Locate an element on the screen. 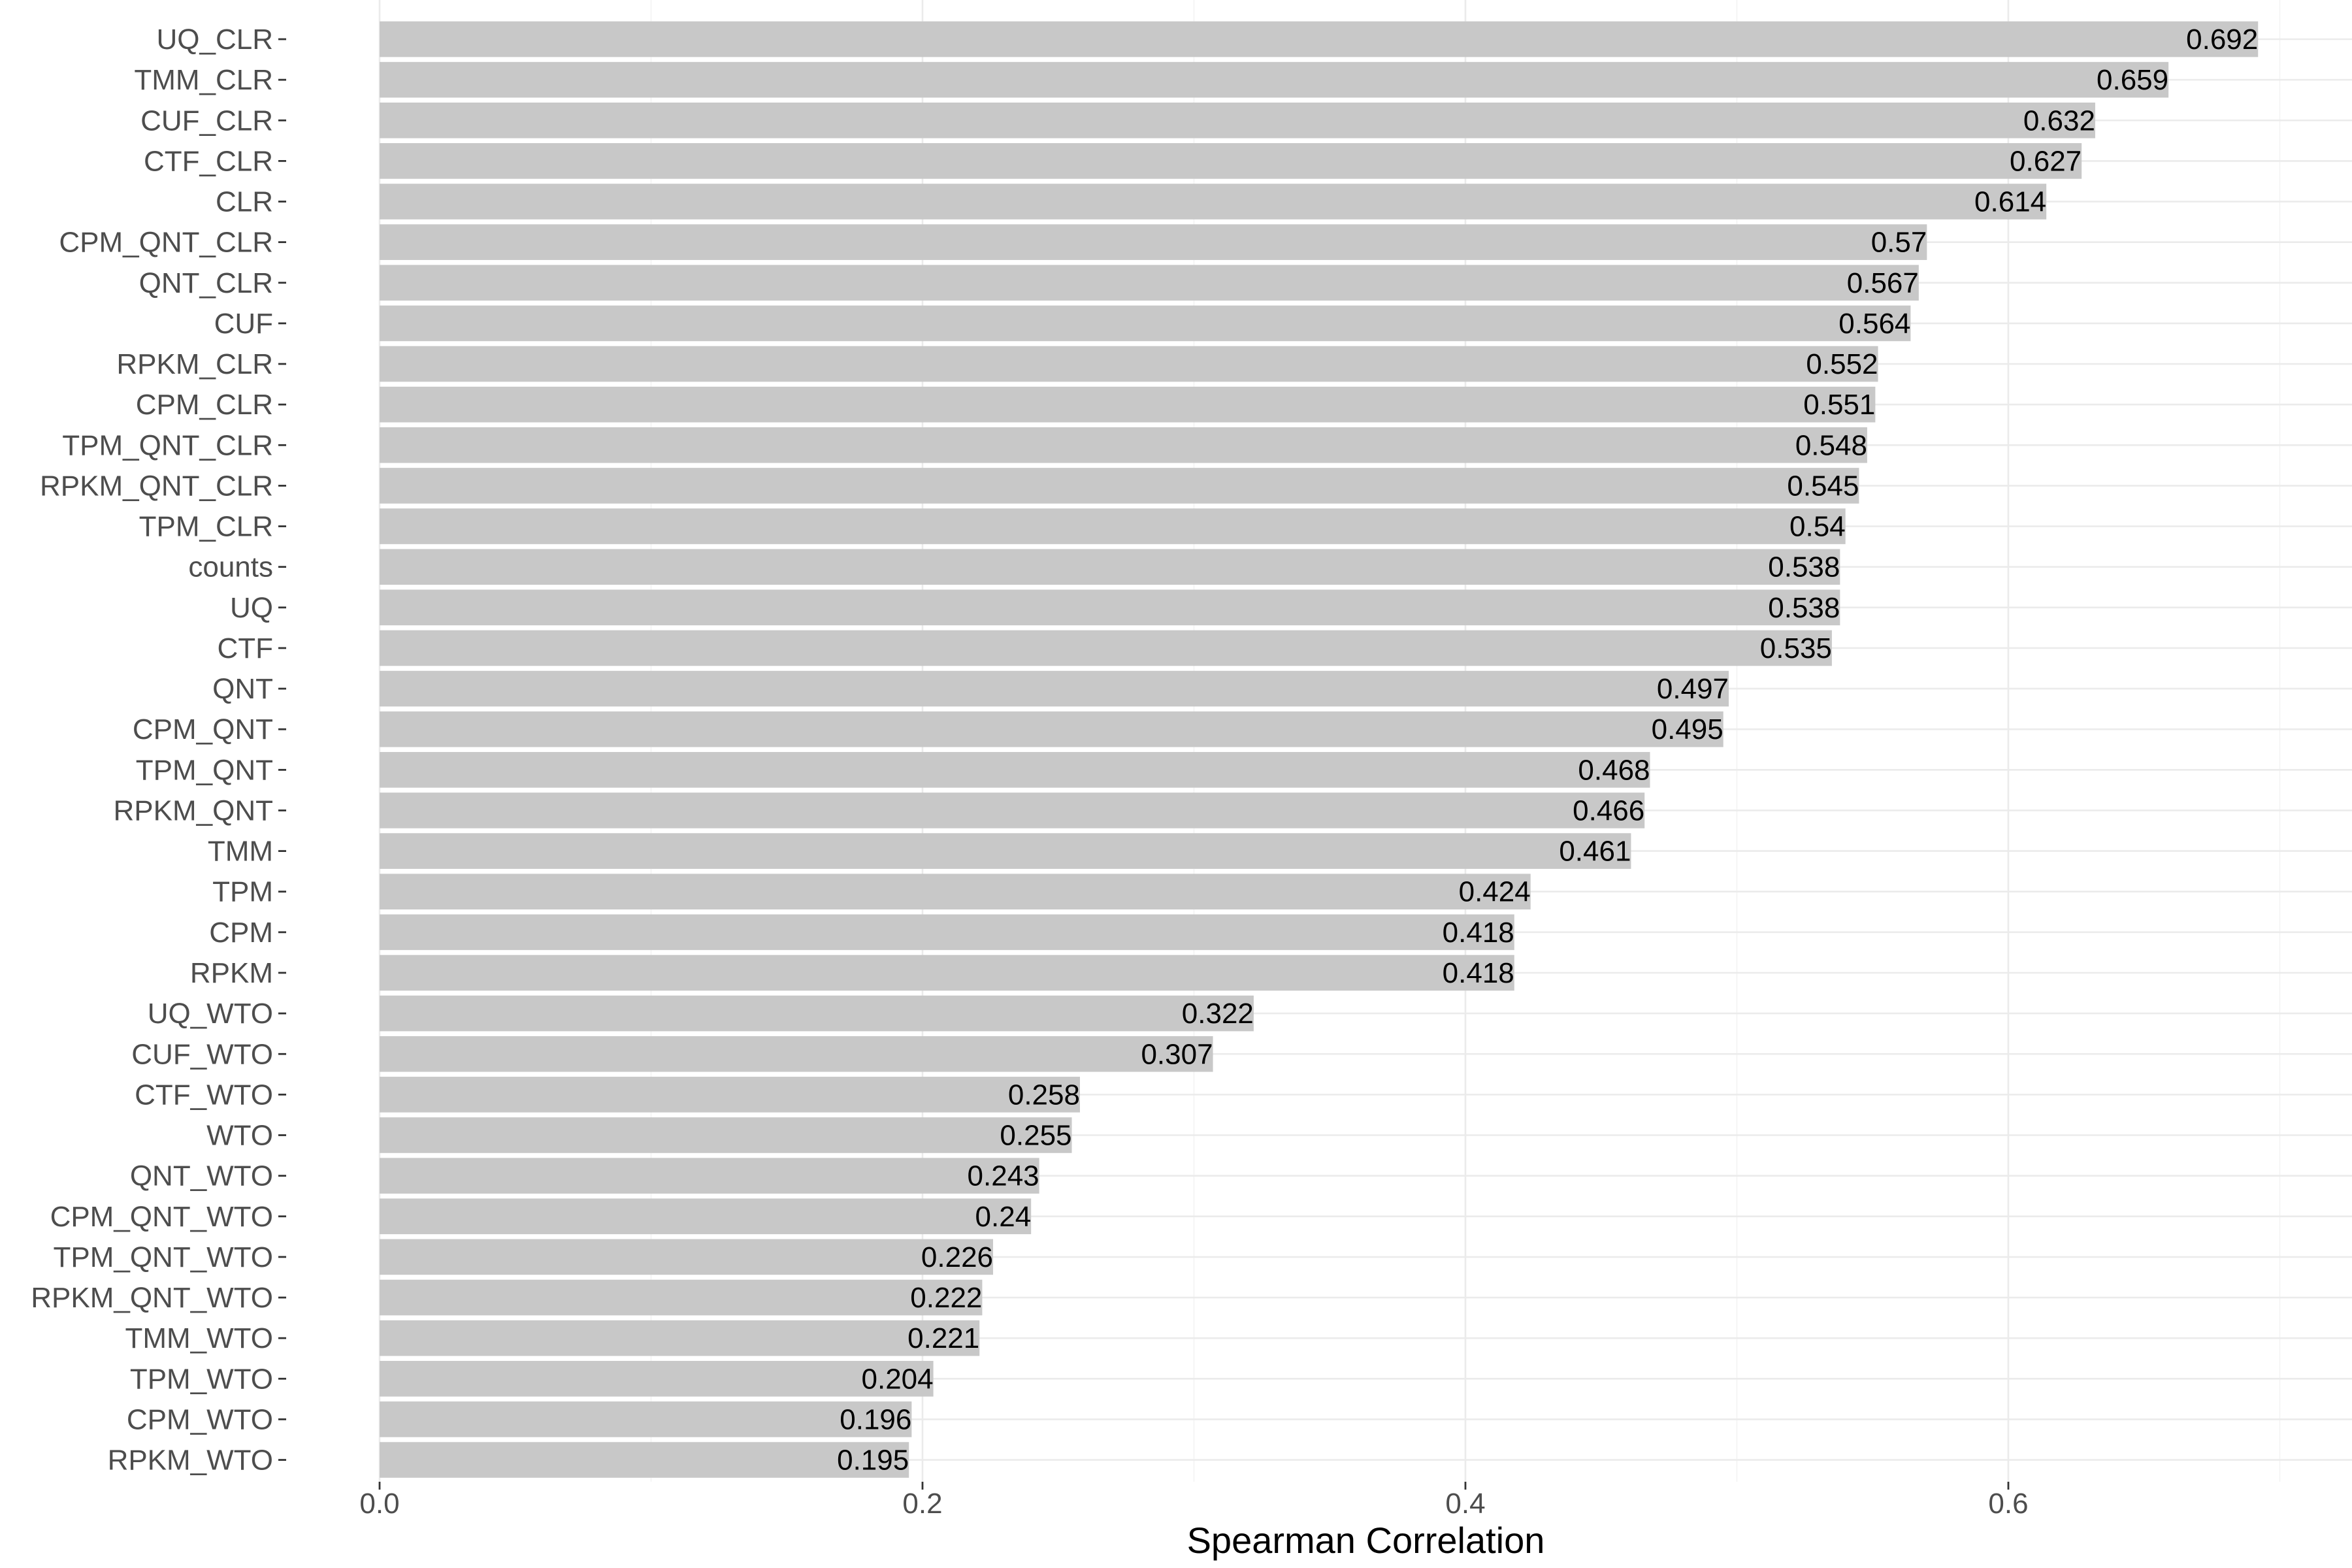 The height and width of the screenshot is (1568, 2352). bar-tmm-clr is located at coordinates (1274, 79).